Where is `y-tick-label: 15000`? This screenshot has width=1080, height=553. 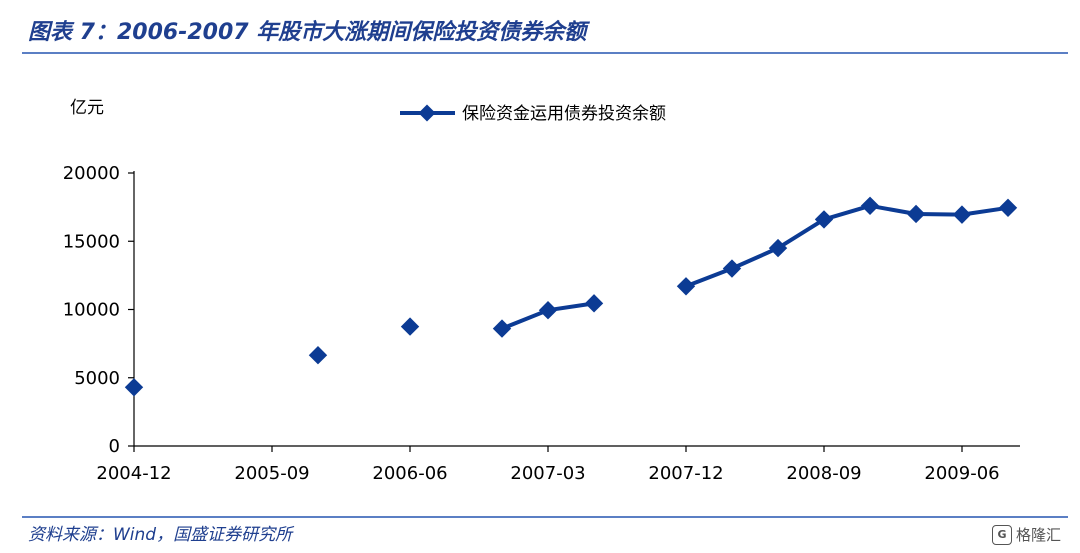
y-tick-label: 15000 is located at coordinates (91, 241).